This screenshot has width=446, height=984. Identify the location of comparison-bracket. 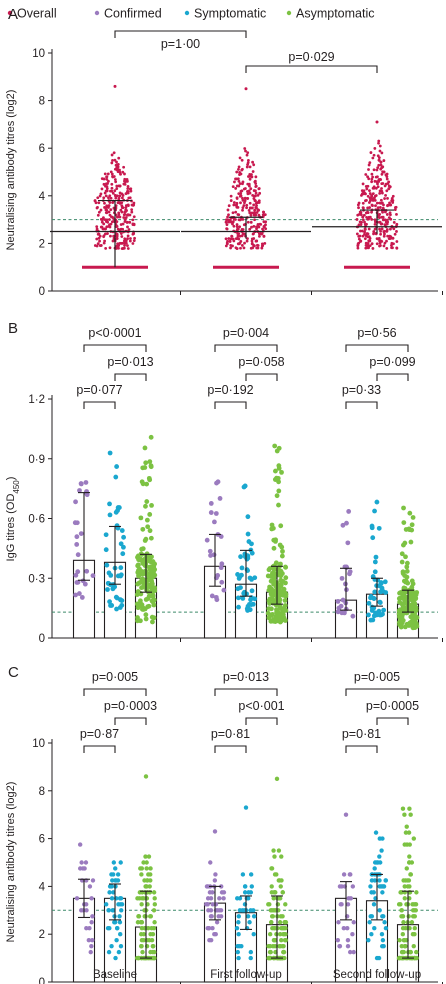
(99, 405).